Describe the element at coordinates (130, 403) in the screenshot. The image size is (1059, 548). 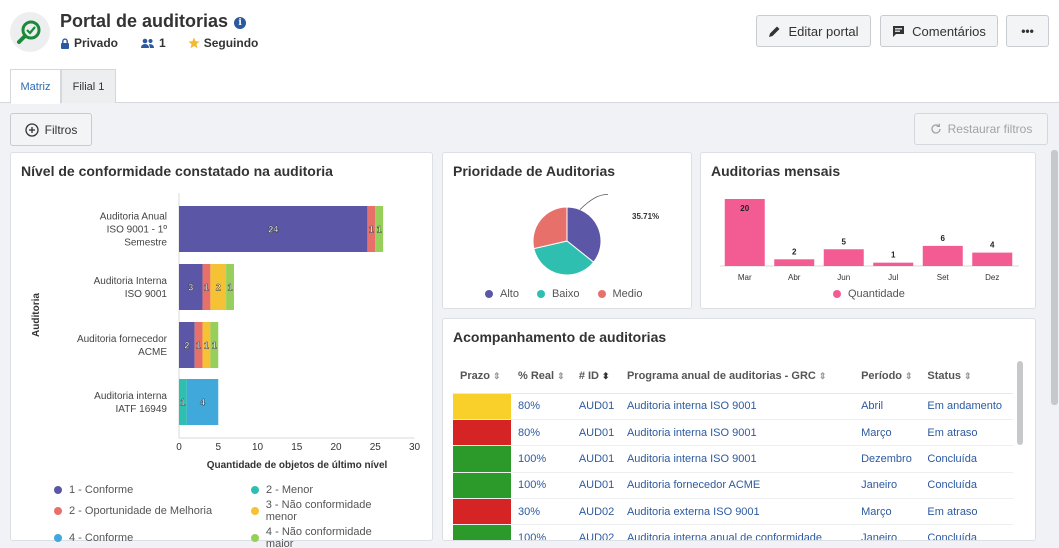
I see `y-tick-label: Auditoria interna IATF 16949` at that location.